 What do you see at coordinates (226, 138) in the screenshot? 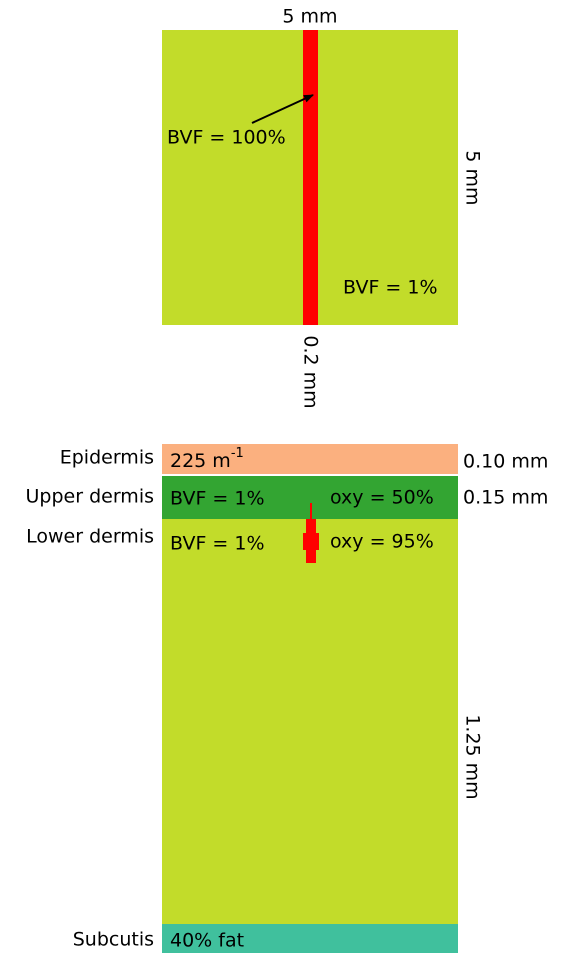
I see `vessel-label: BVF = 100%` at bounding box center [226, 138].